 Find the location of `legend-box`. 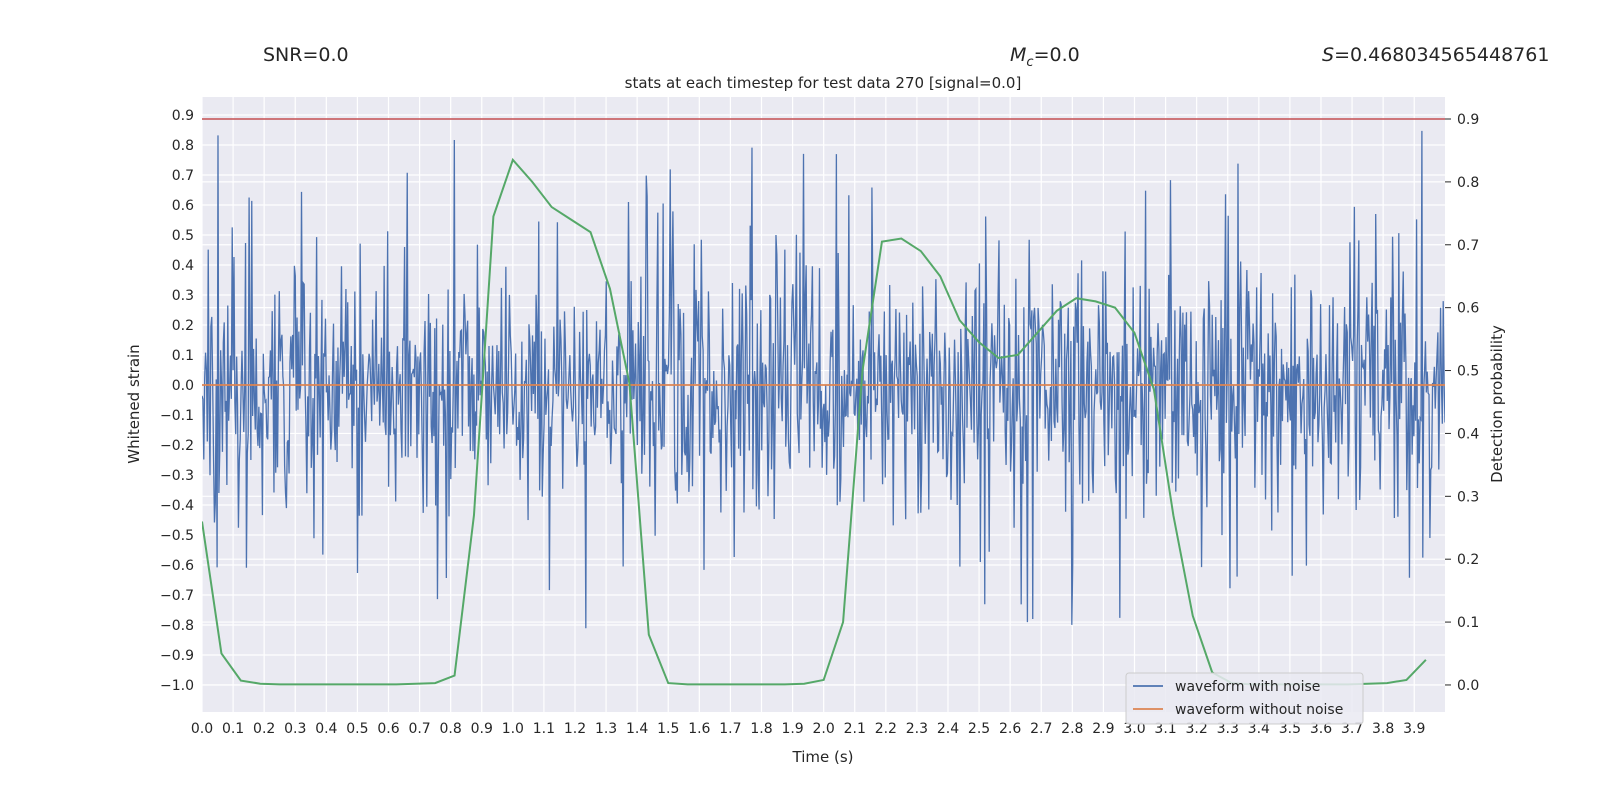

legend-box is located at coordinates (1244, 698).